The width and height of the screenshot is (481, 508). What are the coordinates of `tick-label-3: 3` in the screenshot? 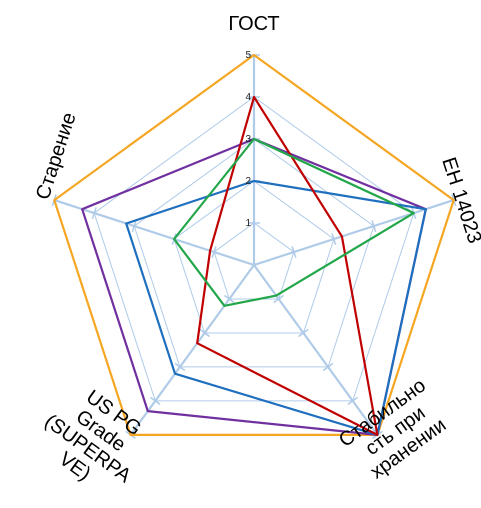 It's located at (248, 139).